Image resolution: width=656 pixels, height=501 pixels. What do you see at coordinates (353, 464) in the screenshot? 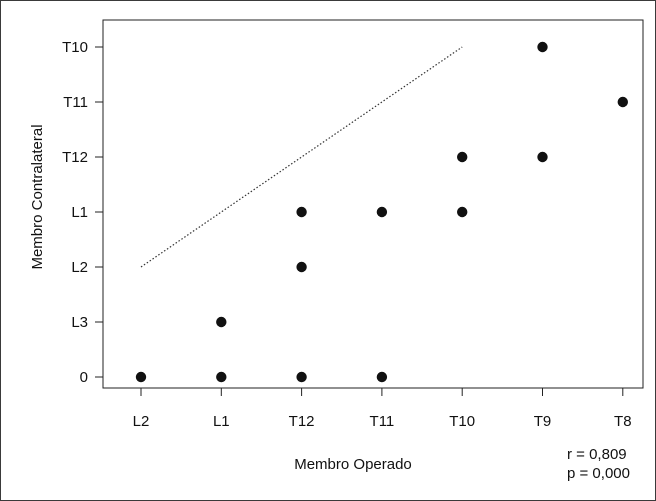
I see `x-axis-title: Membro Operado` at bounding box center [353, 464].